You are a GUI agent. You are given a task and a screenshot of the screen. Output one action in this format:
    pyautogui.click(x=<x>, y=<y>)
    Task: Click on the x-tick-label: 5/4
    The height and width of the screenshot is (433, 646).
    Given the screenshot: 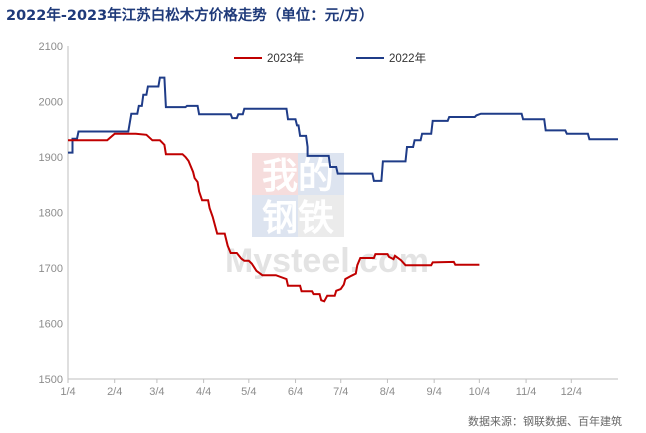 What is the action you would take?
    pyautogui.click(x=248, y=392)
    